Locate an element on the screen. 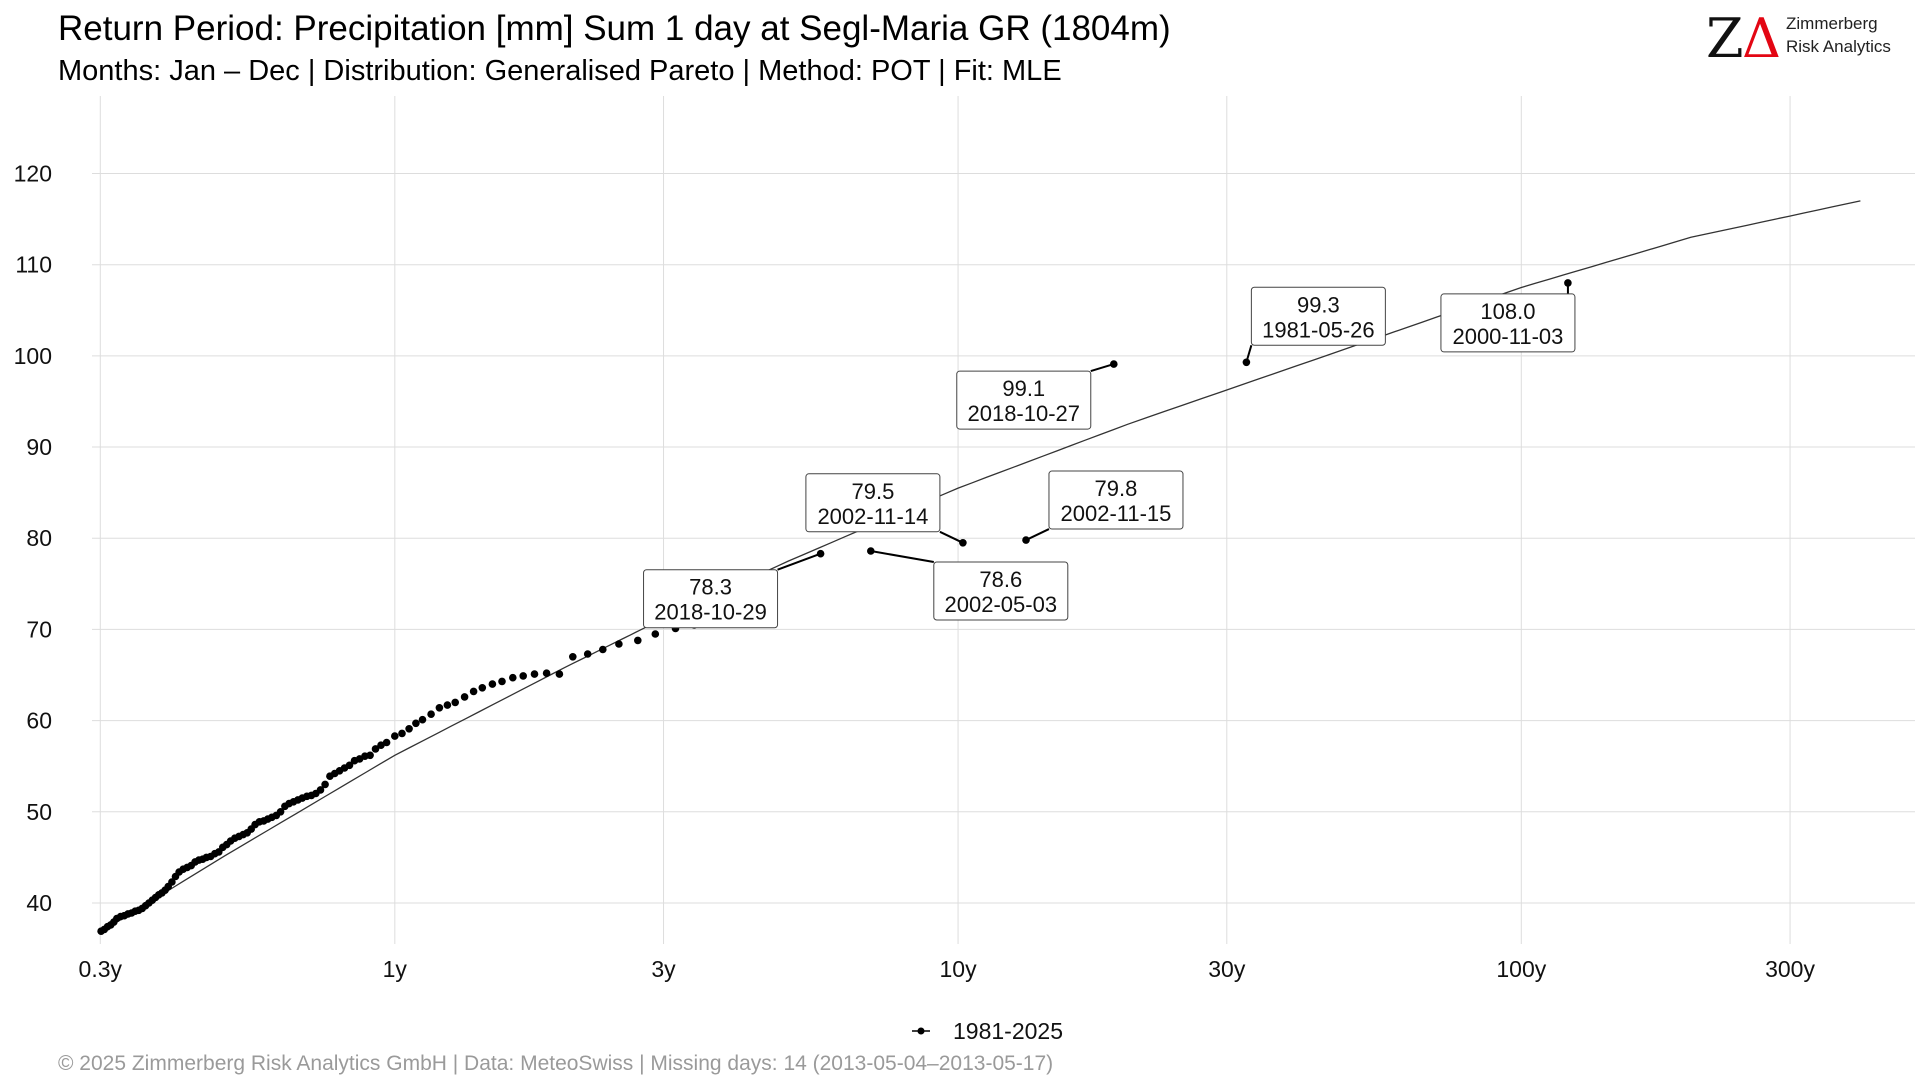 This screenshot has height=1080, width=1920. y-axis-ticks: 40 50 60 70 80 90 100 110 120 is located at coordinates (33, 538).